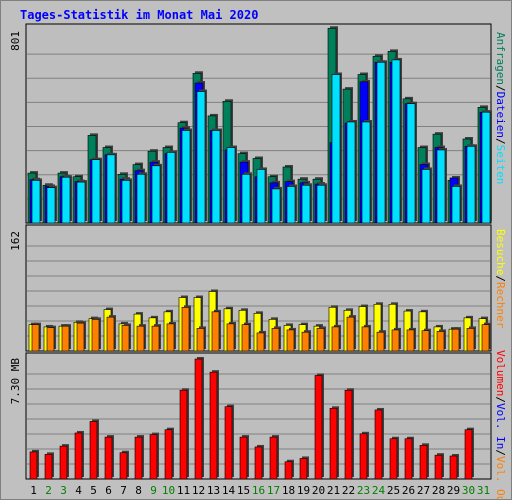 Image resolution: width=512 pixels, height=500 pixels. What do you see at coordinates (15, 381) in the screenshot?
I see `y-tick-label: 7.30 MB` at bounding box center [15, 381].